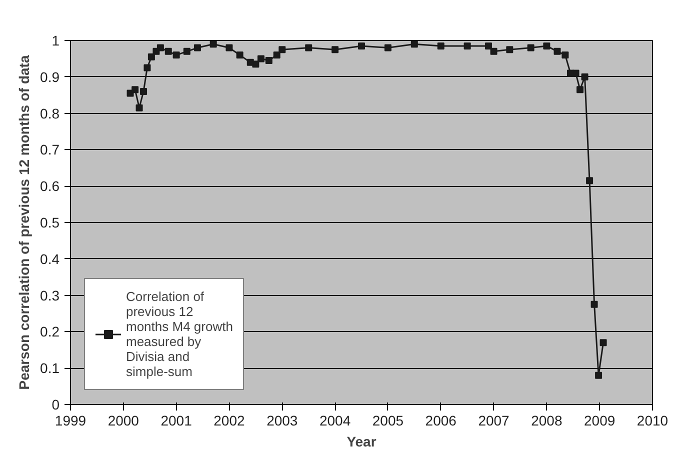 This screenshot has width=677, height=456. Describe the element at coordinates (361, 442) in the screenshot. I see `x-axis-title: Year` at that location.